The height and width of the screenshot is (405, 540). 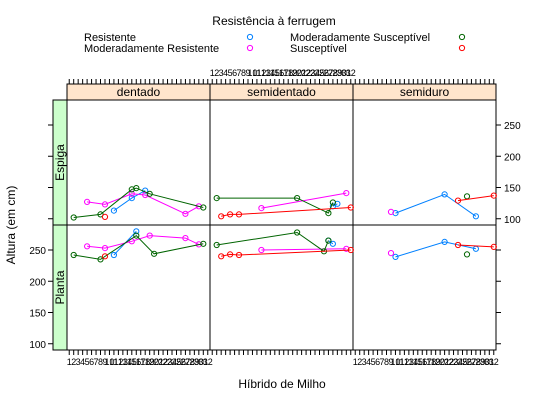 I want to click on y-tick-label: 250, so click(x=512, y=126).